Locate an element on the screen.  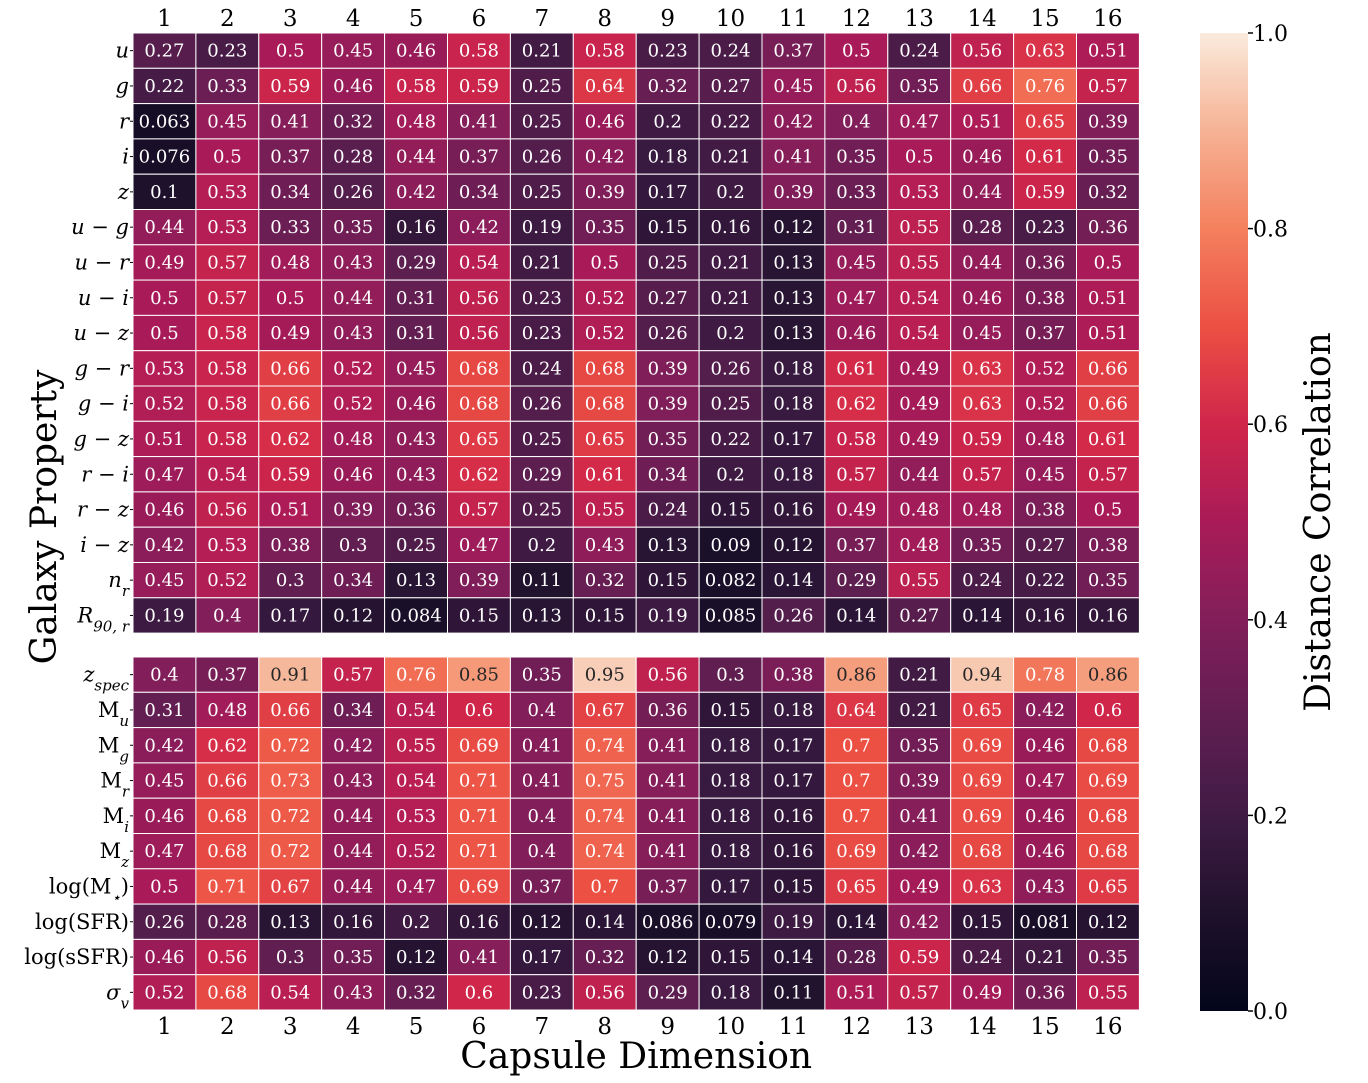
colorbar is located at coordinates (1224, 522).